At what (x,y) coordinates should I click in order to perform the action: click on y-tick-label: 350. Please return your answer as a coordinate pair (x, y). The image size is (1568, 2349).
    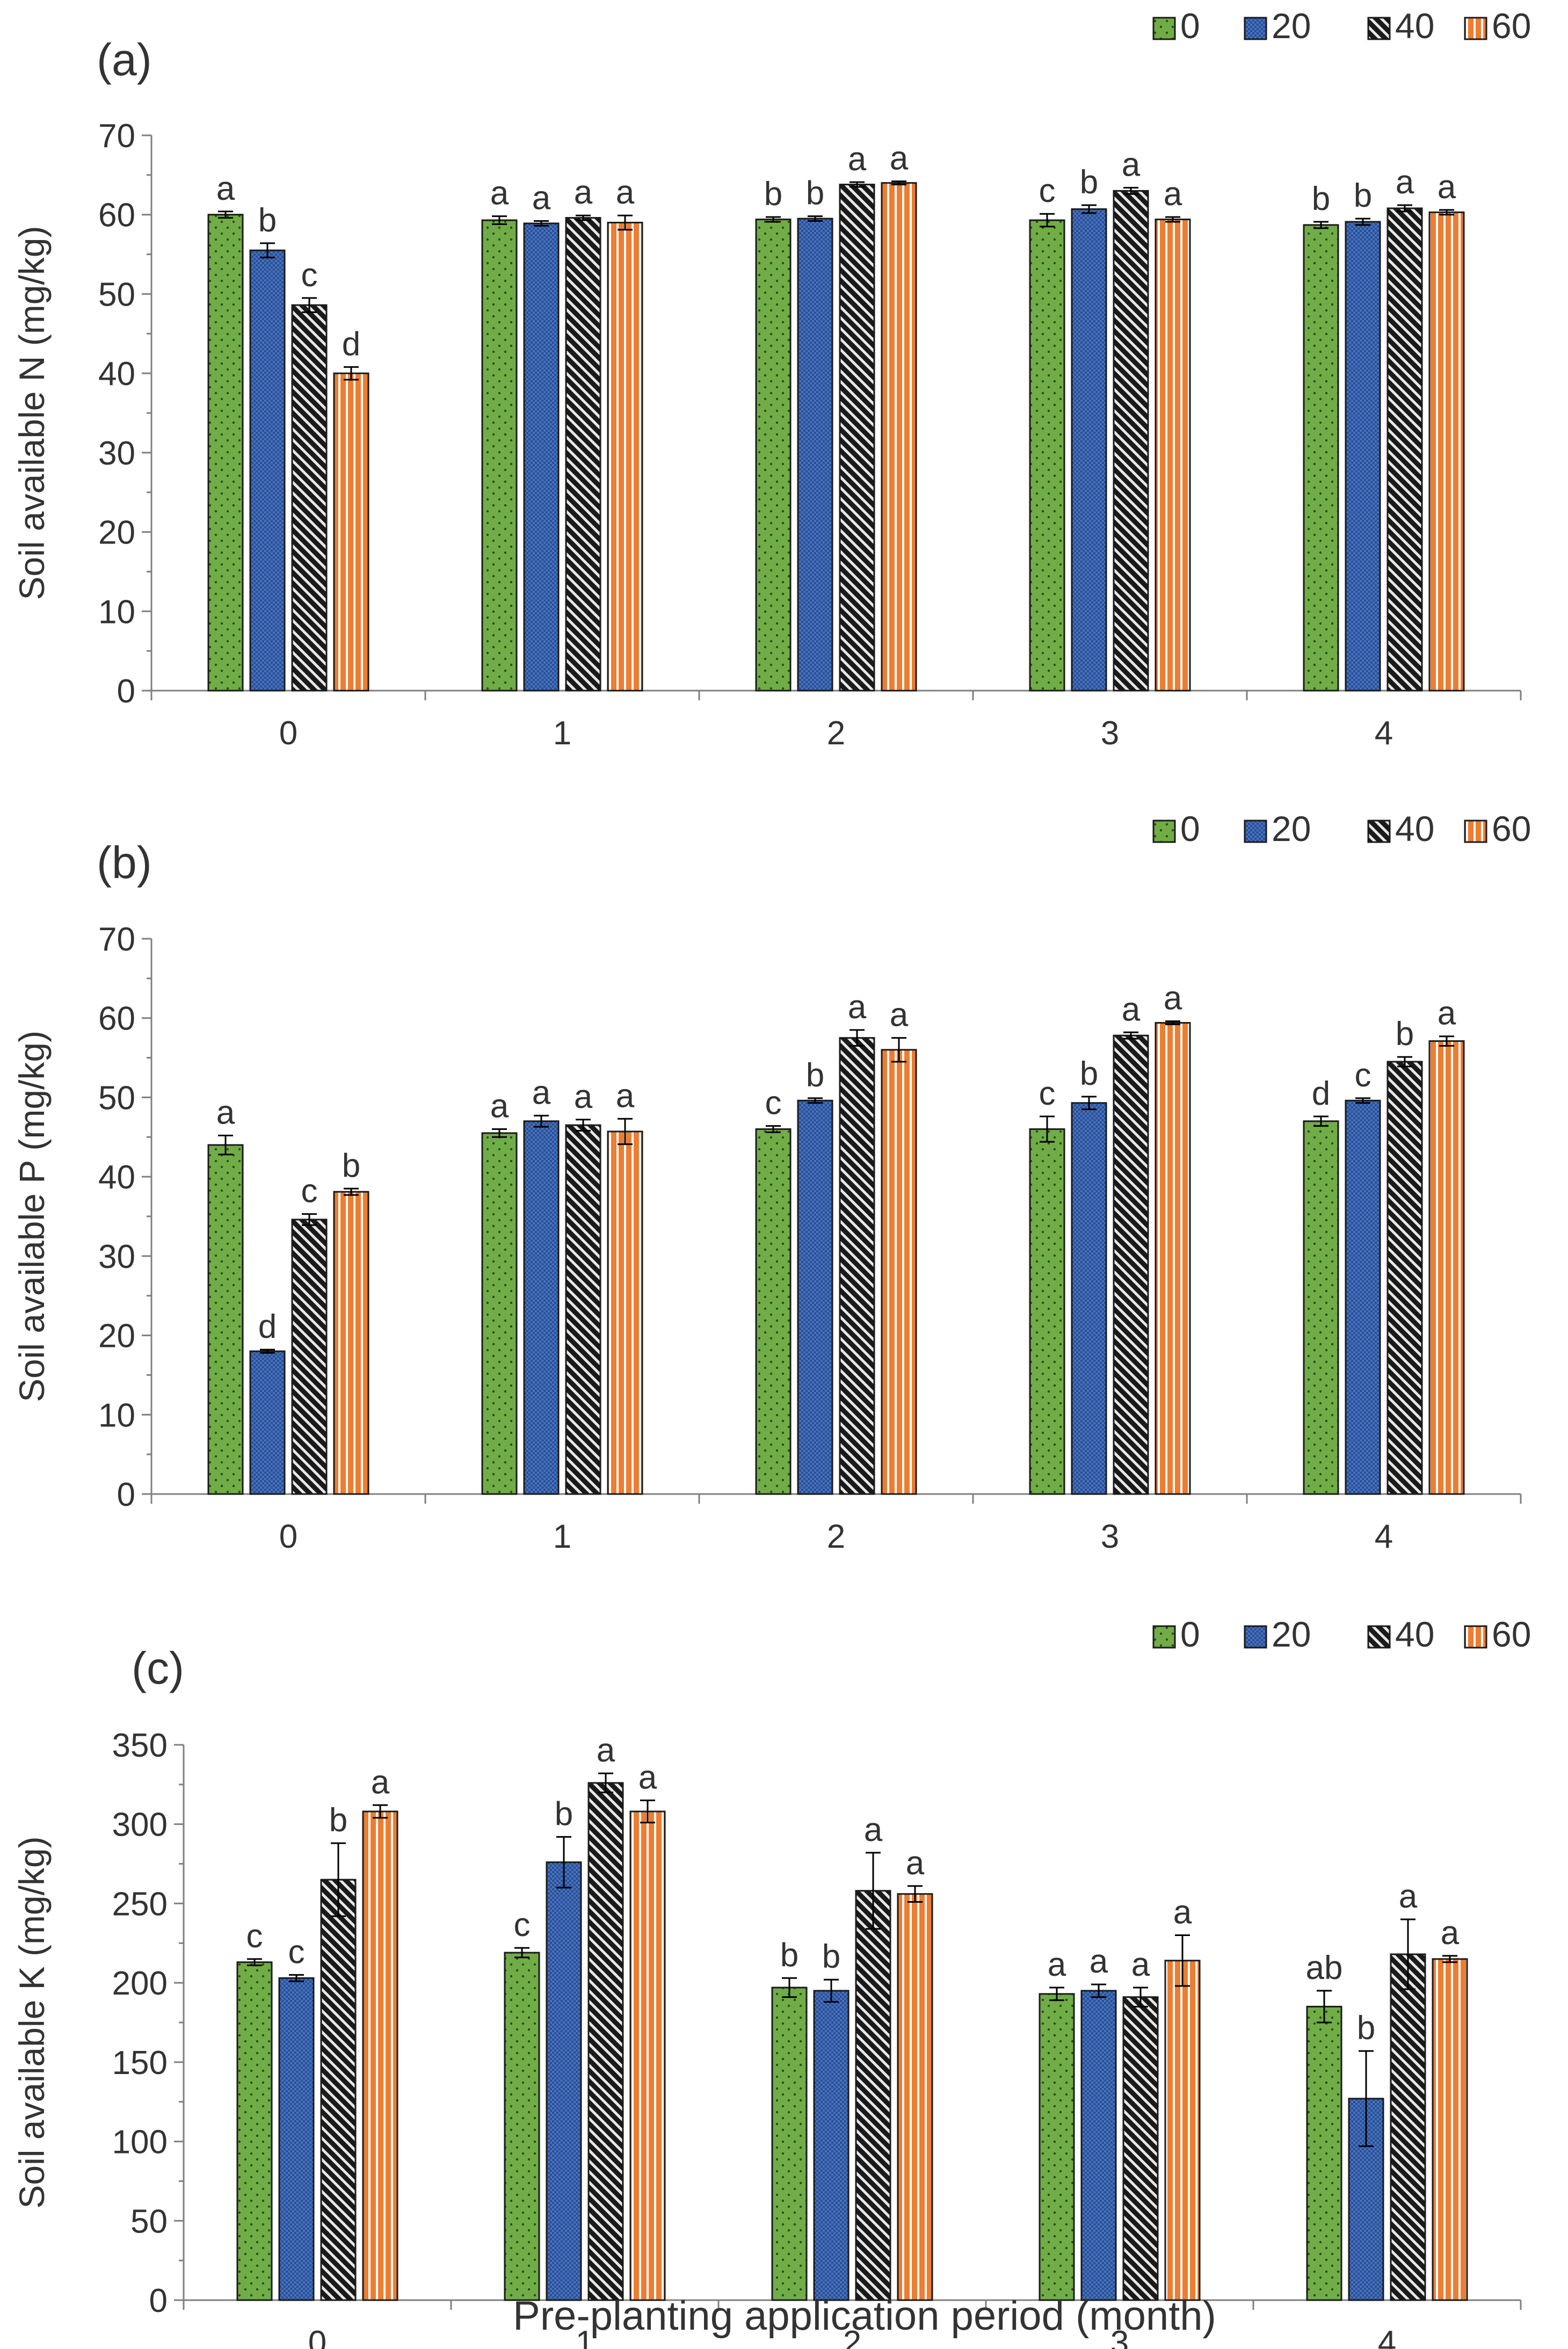
    Looking at the image, I should click on (140, 1745).